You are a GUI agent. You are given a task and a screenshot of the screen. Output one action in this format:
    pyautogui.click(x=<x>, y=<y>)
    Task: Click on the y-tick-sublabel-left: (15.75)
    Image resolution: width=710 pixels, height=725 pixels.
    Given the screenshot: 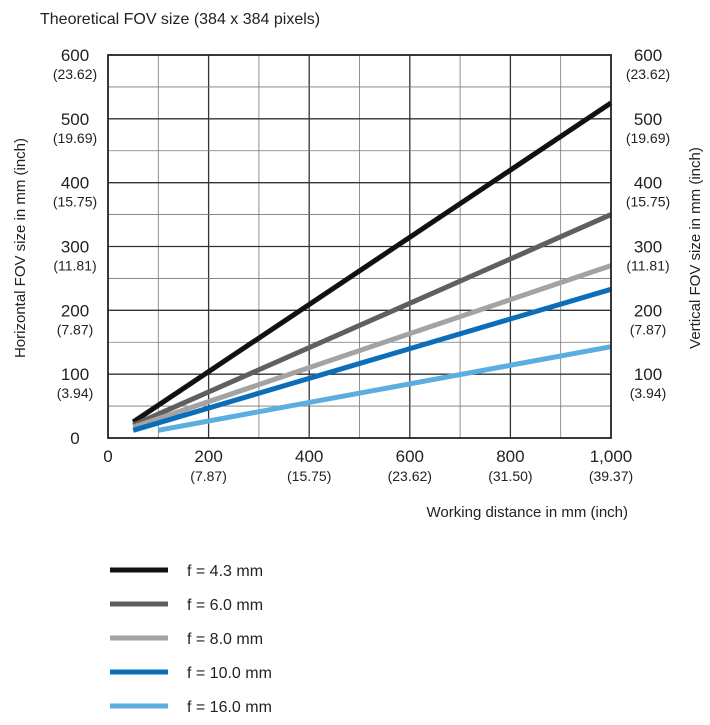 What is the action you would take?
    pyautogui.click(x=75, y=202)
    